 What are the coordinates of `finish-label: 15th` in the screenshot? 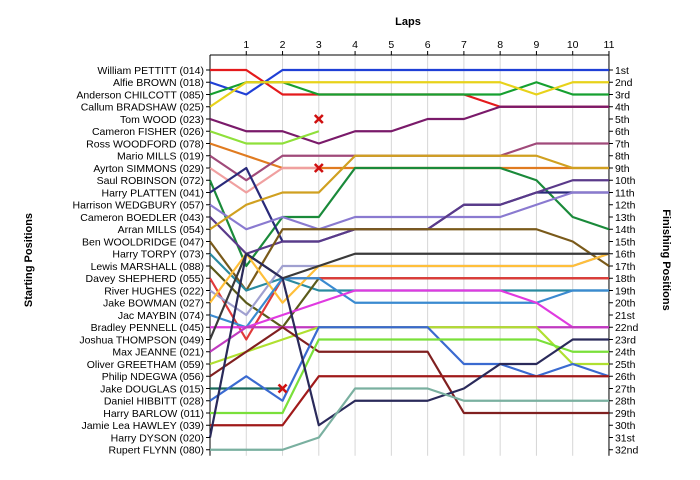 It's located at (625, 242).